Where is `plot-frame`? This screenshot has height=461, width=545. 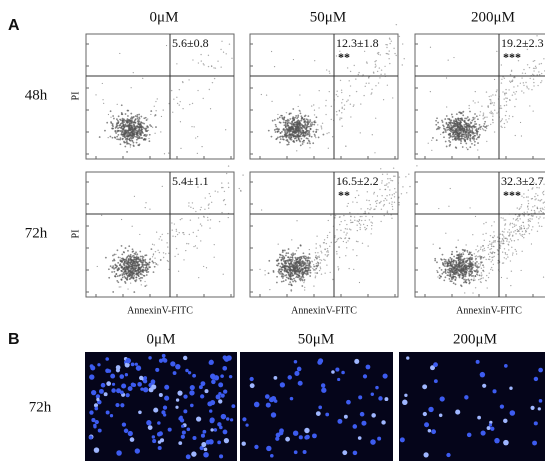
plot-frame is located at coordinates (160, 234).